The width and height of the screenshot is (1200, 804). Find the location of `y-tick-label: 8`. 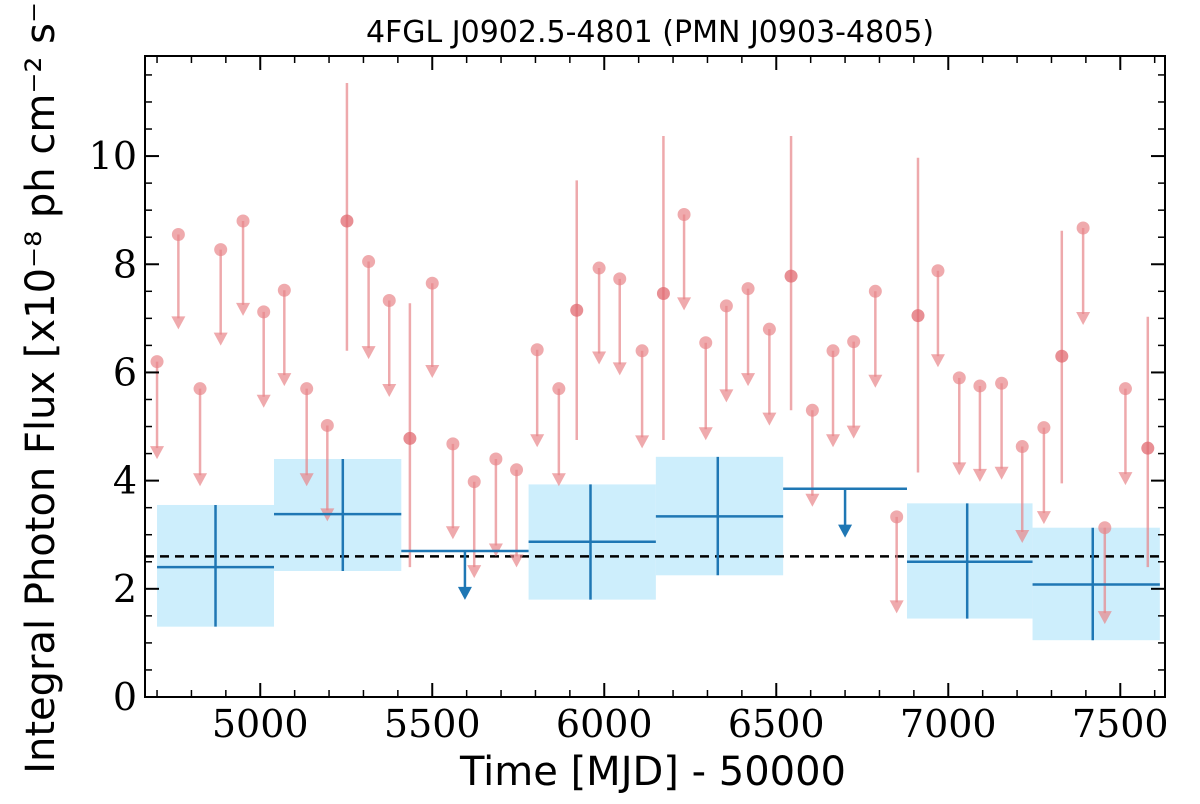

y-tick-label: 8 is located at coordinates (125, 264).